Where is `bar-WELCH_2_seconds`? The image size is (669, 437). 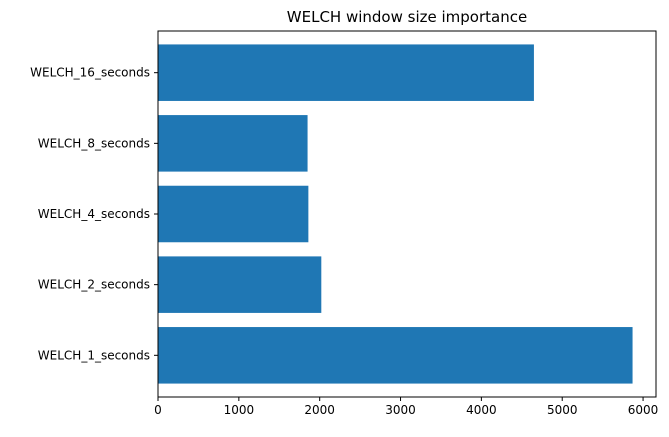
bar-WELCH_2_seconds is located at coordinates (240, 284).